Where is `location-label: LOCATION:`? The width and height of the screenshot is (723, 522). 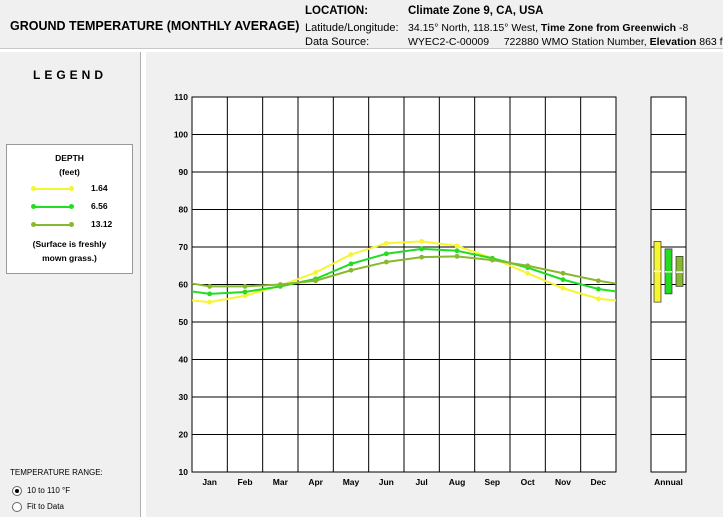 location-label: LOCATION: is located at coordinates (337, 11).